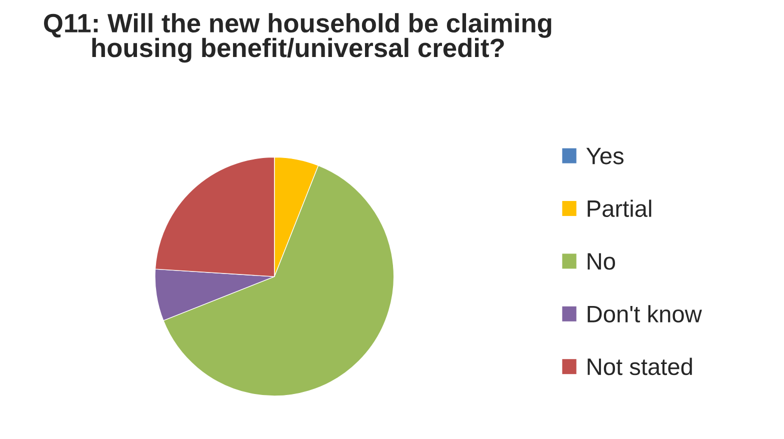 This screenshot has height=439, width=784. What do you see at coordinates (605, 156) in the screenshot?
I see `legend-label: Yes` at bounding box center [605, 156].